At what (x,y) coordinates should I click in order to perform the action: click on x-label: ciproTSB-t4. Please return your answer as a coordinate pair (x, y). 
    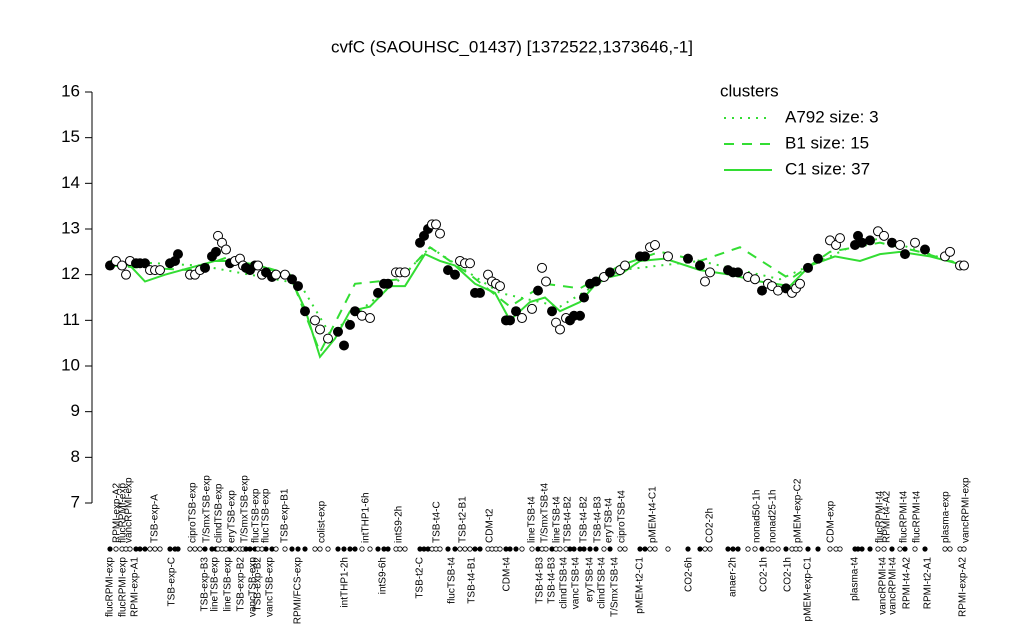
    Looking at the image, I should click on (622, 516).